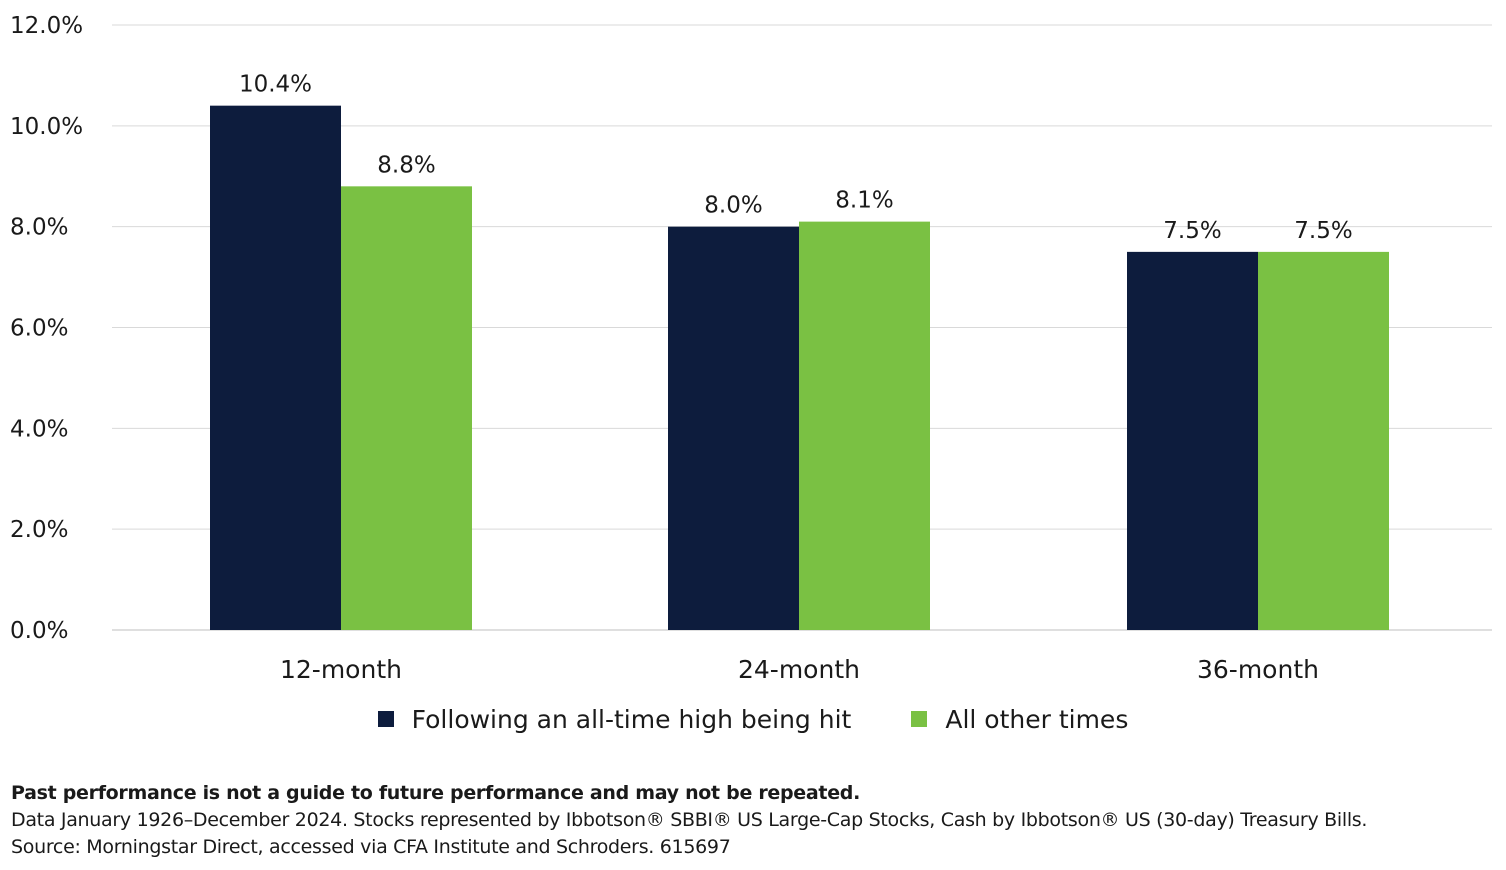 This screenshot has height=870, width=1506. Describe the element at coordinates (733, 428) in the screenshot. I see `bar-following-ath-24-month` at that location.